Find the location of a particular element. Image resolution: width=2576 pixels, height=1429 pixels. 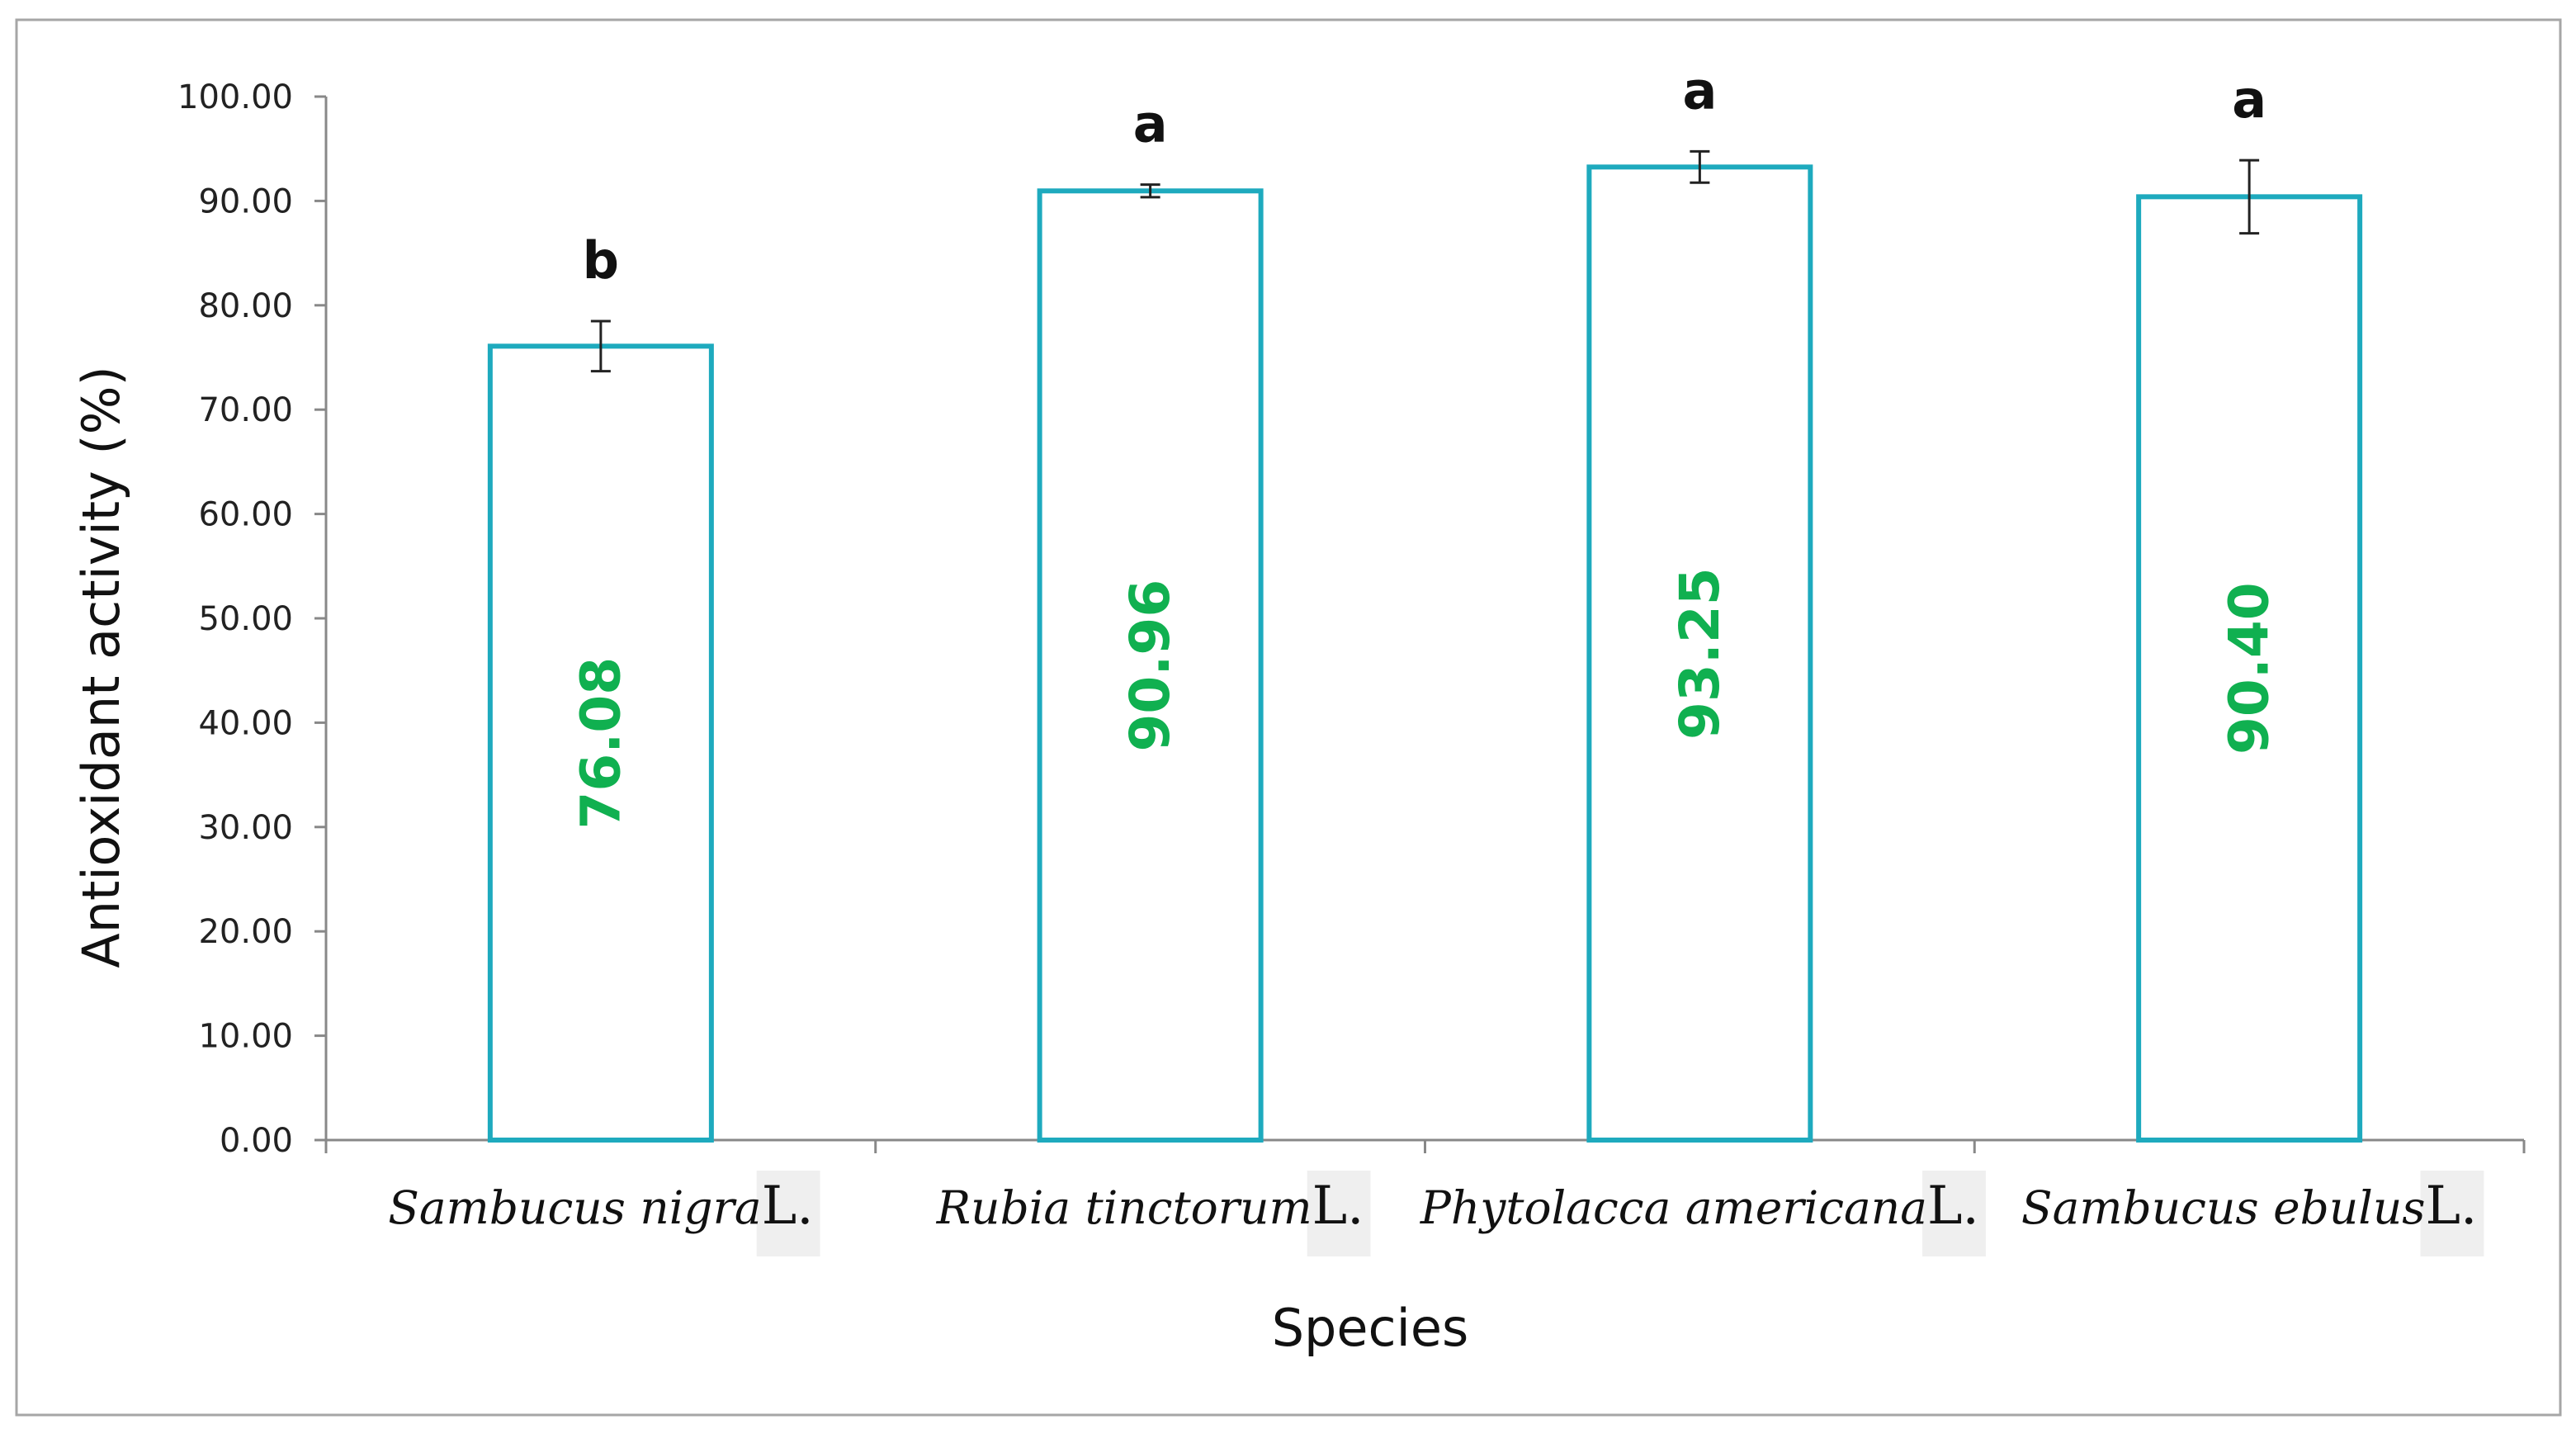

data-label: 93.25 is located at coordinates (1700, 653).